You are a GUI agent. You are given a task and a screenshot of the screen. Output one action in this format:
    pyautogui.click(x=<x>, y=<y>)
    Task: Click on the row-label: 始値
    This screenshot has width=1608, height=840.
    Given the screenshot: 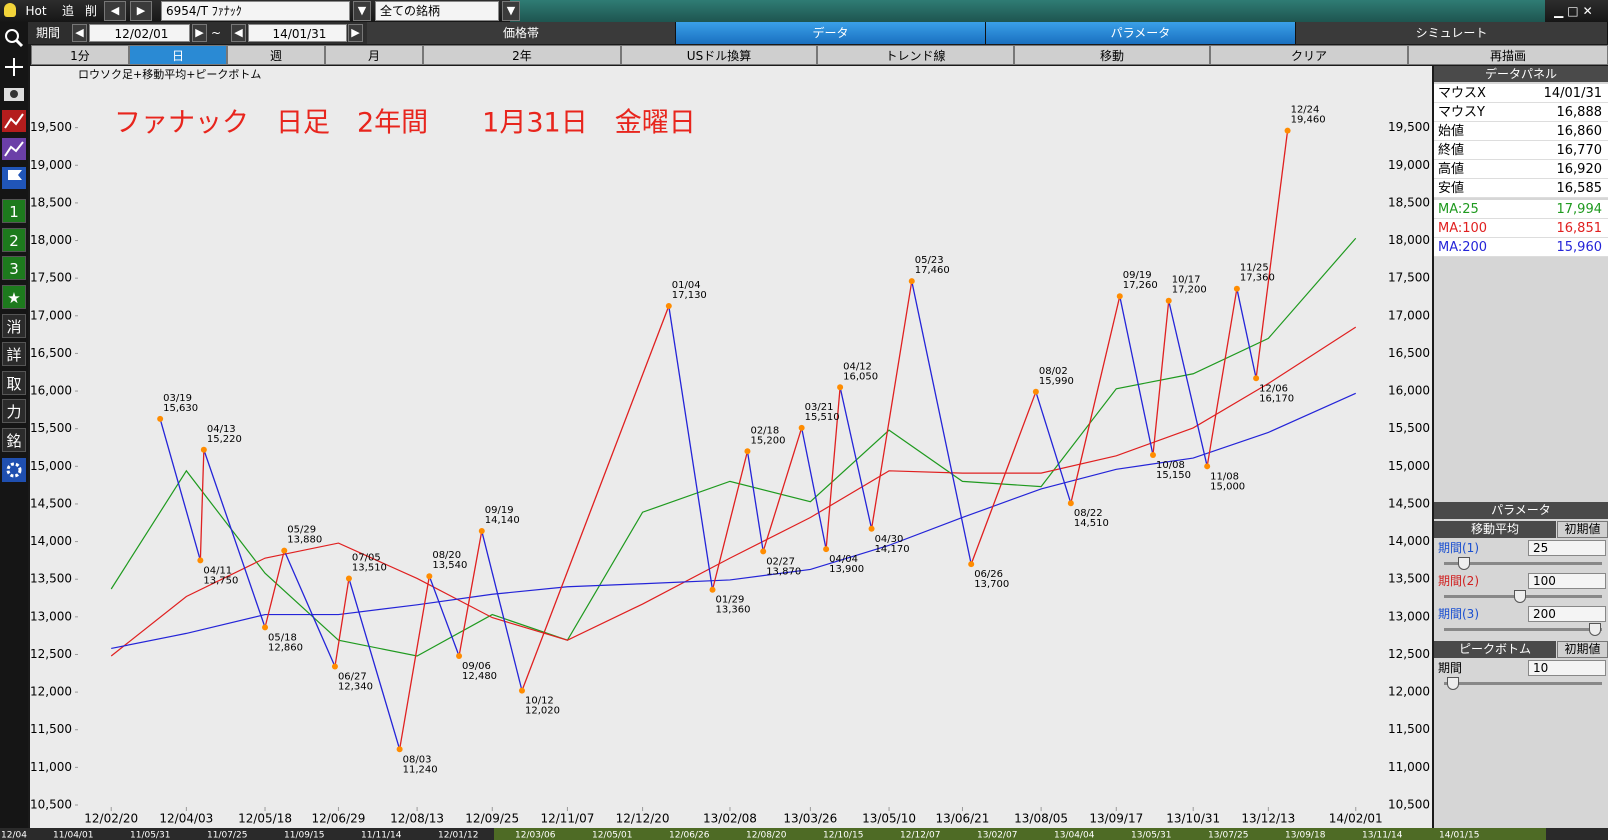 What is the action you would take?
    pyautogui.click(x=1451, y=131)
    